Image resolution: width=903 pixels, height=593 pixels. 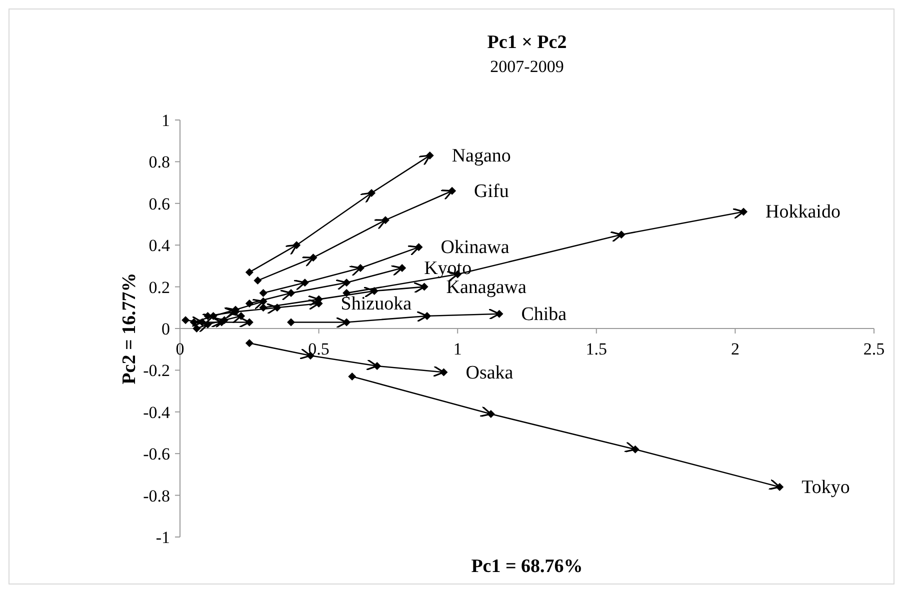 I want to click on series-label: Kanagawa, so click(x=487, y=287).